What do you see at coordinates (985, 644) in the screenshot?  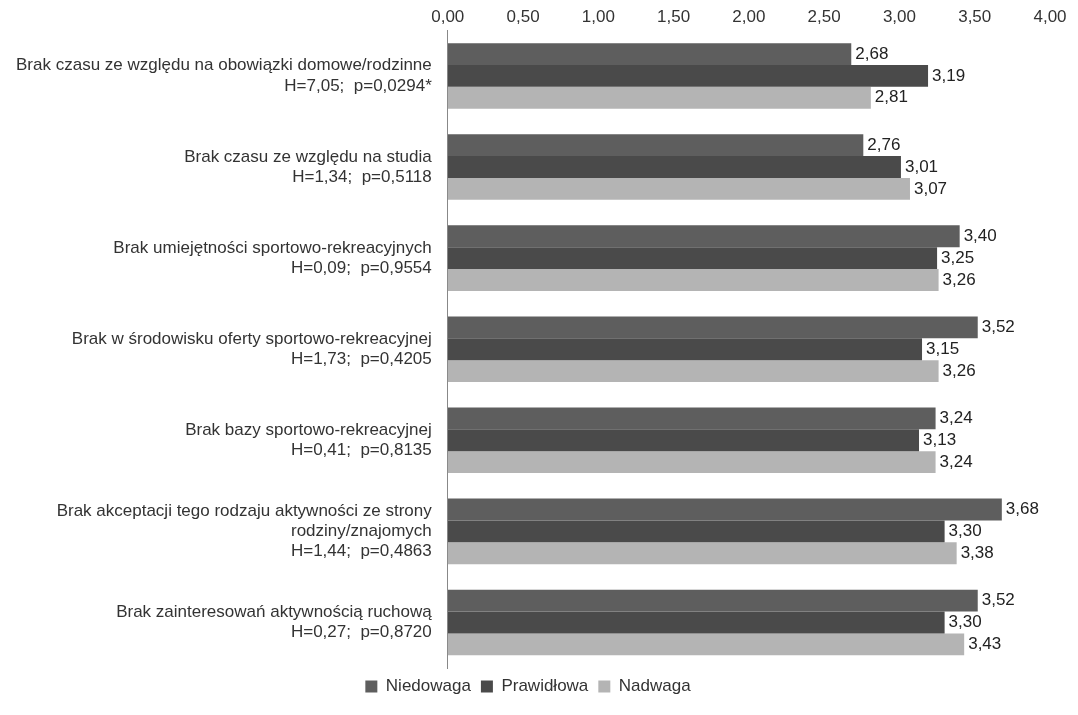 I see `data-label: 3,43` at bounding box center [985, 644].